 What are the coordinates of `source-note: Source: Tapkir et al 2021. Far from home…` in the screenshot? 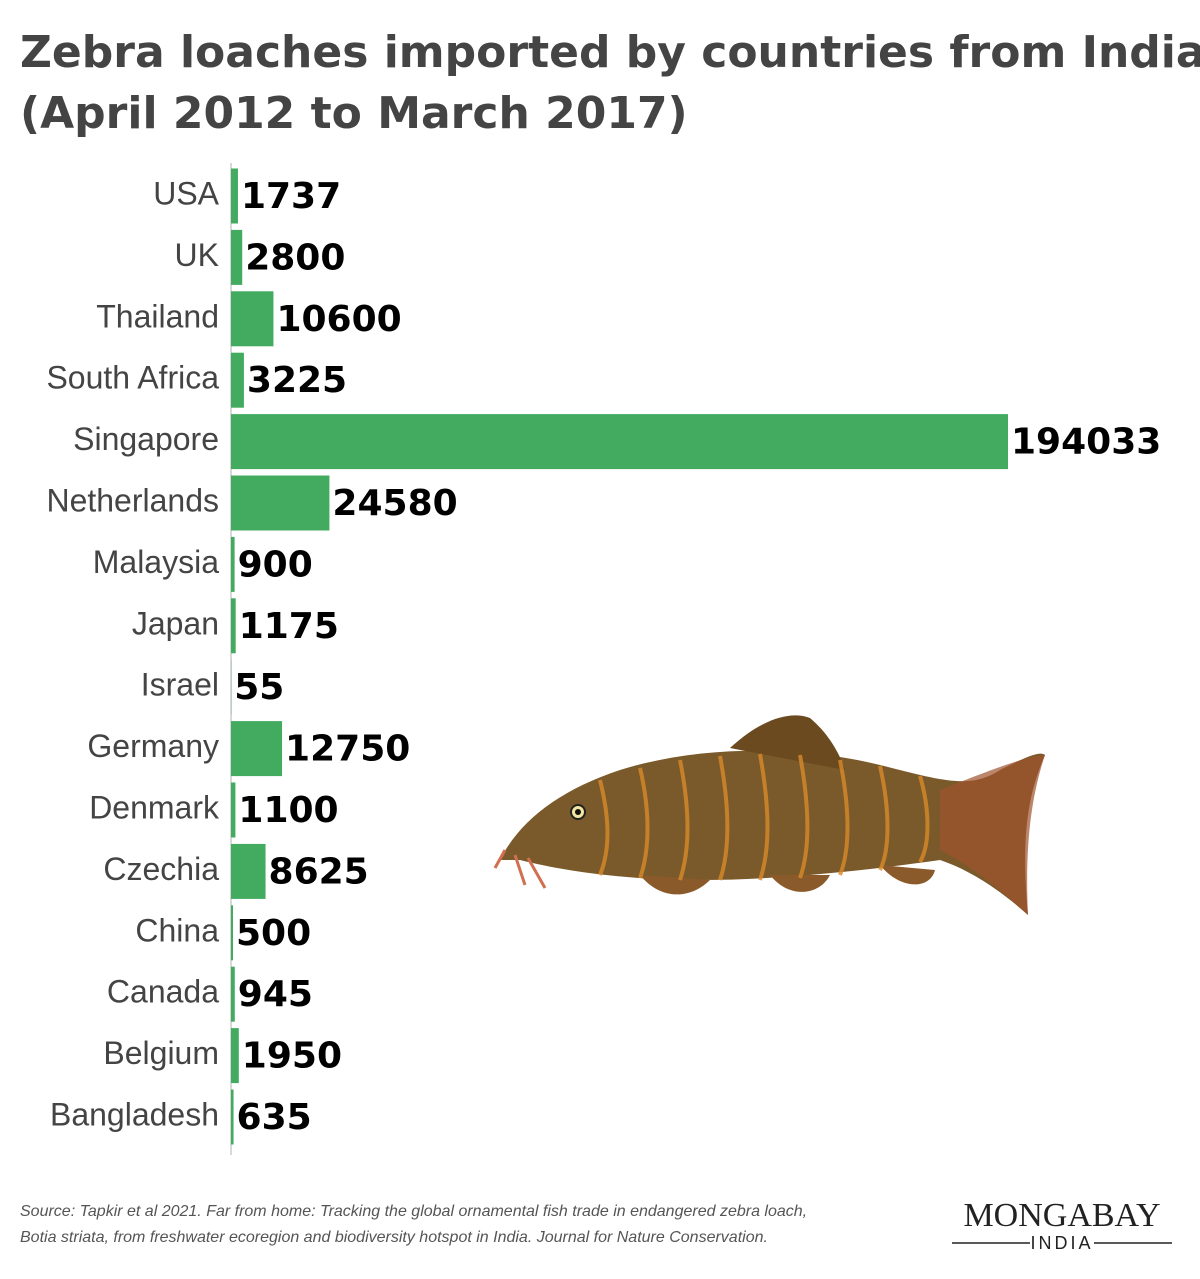 It's located at (413, 1211).